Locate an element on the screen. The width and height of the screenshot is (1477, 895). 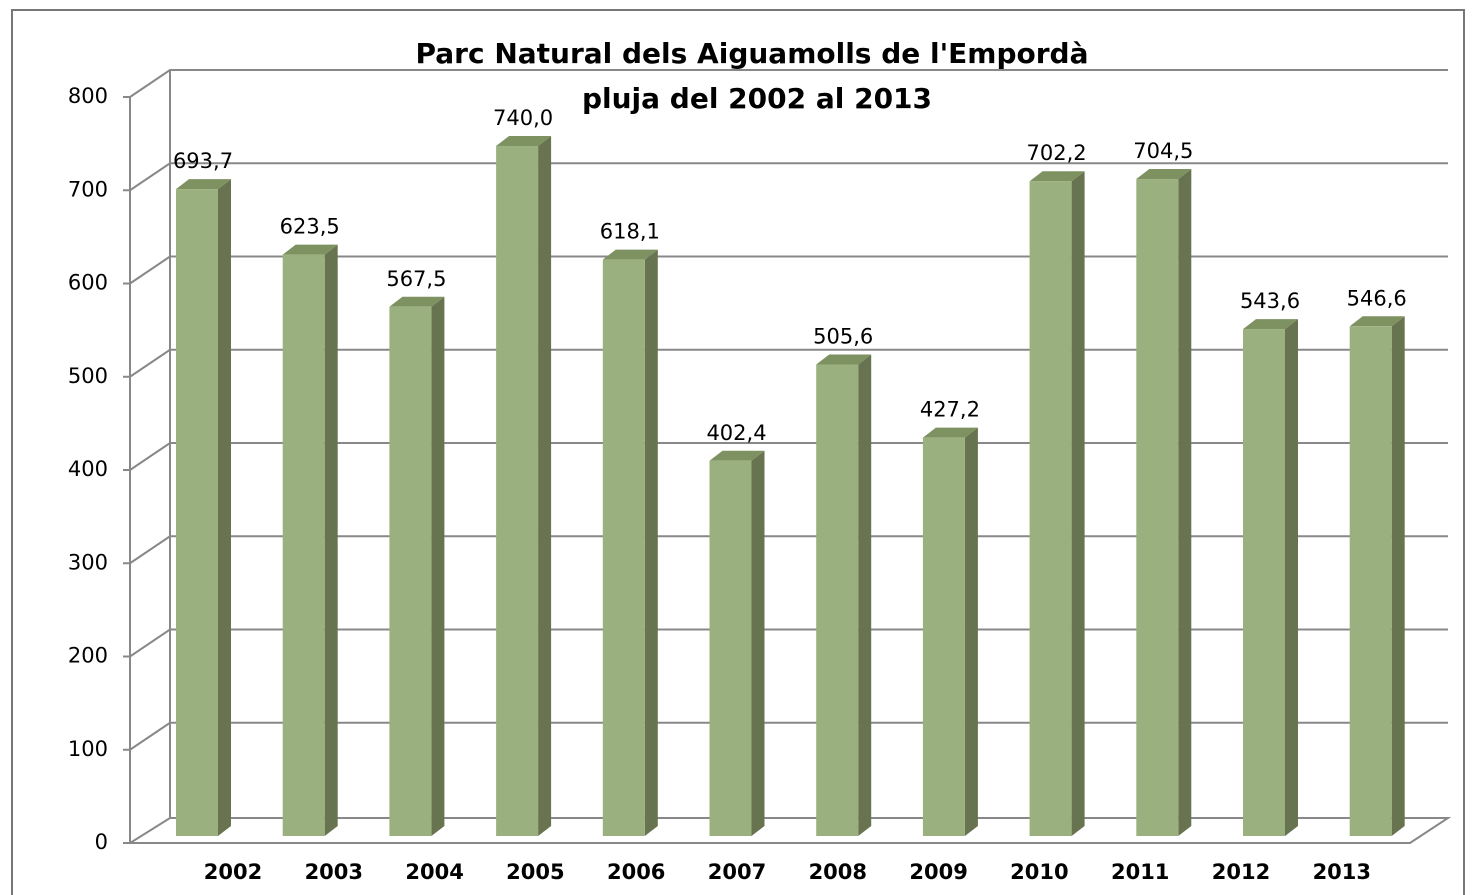
x-tick-label: 2007 is located at coordinates (737, 872).